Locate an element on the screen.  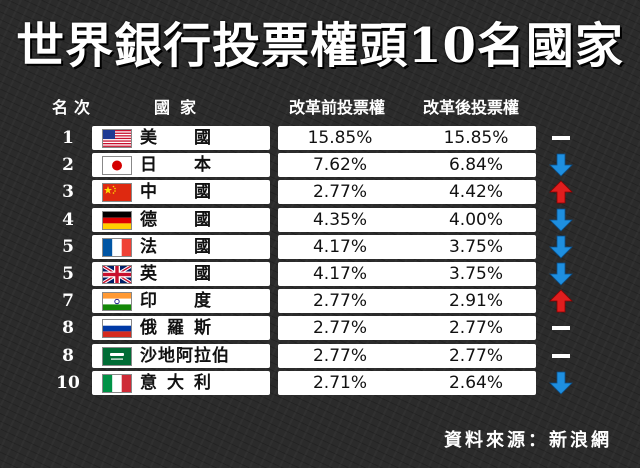
japan-flag-icon is located at coordinates (117, 166).